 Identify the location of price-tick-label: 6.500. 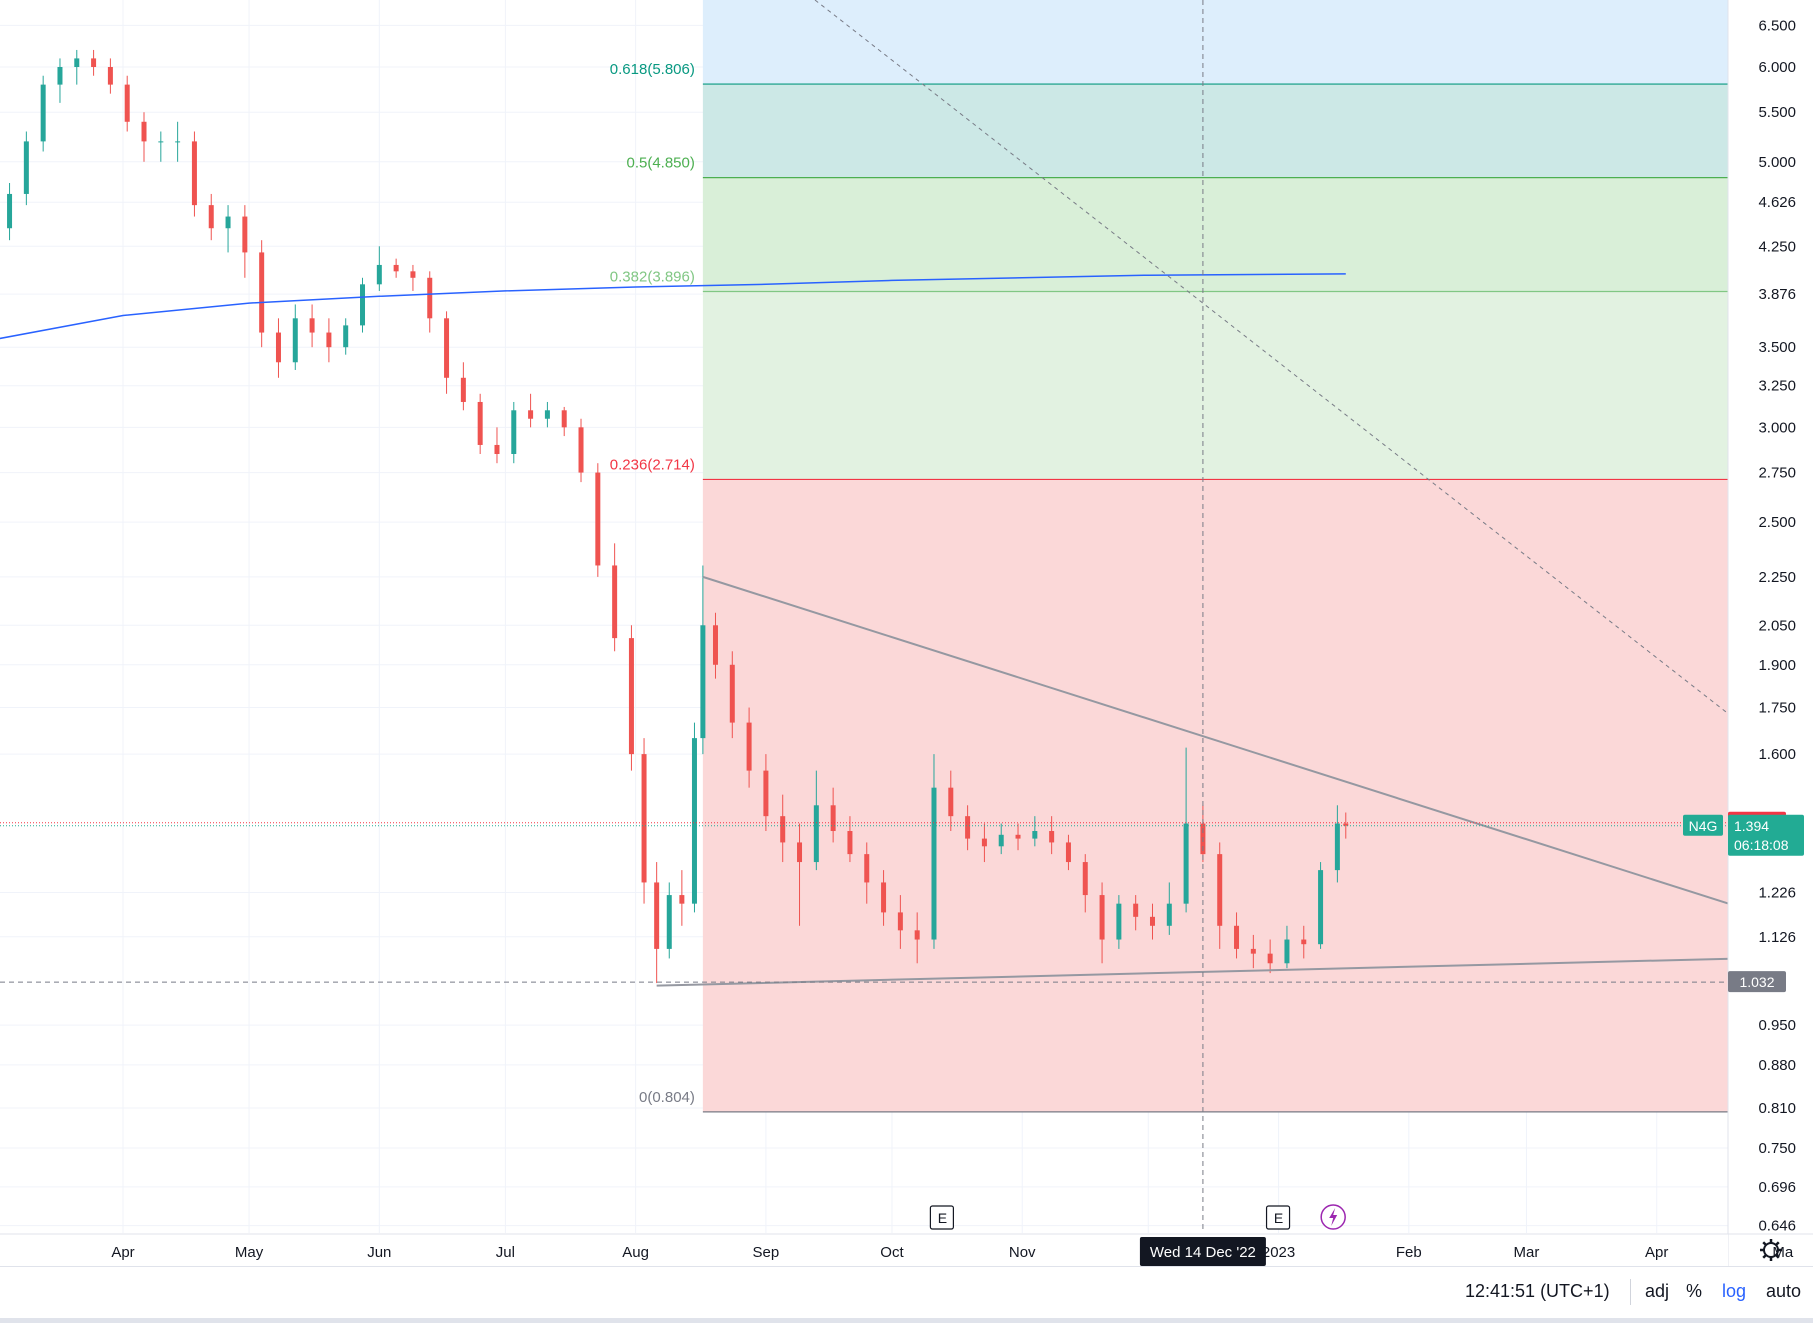
(1777, 25).